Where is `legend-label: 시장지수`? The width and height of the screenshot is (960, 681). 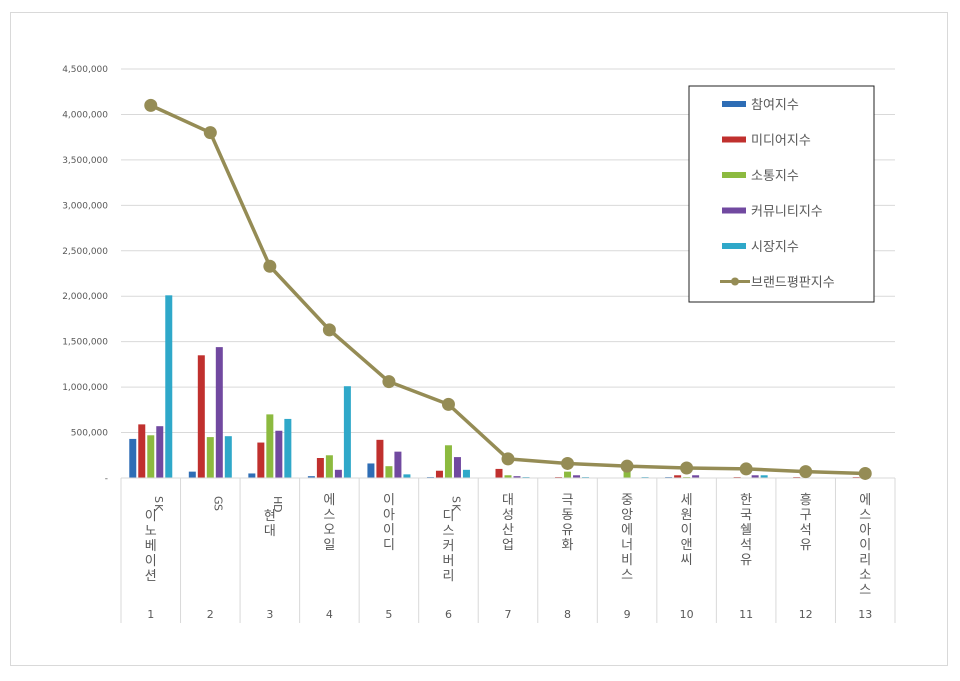 legend-label: 시장지수 is located at coordinates (775, 247).